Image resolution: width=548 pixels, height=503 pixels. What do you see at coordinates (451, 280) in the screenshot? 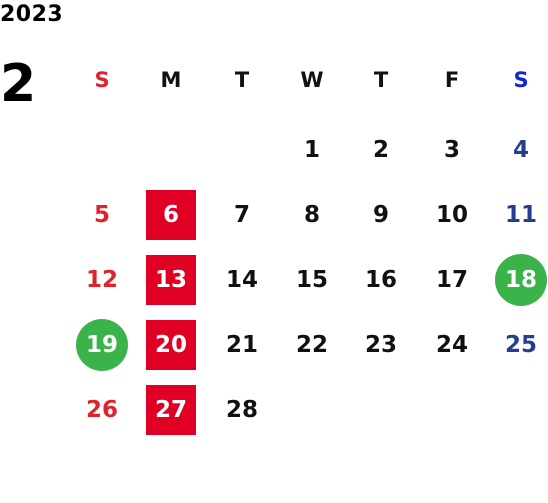
I see `calendar-day-17: 17` at bounding box center [451, 280].